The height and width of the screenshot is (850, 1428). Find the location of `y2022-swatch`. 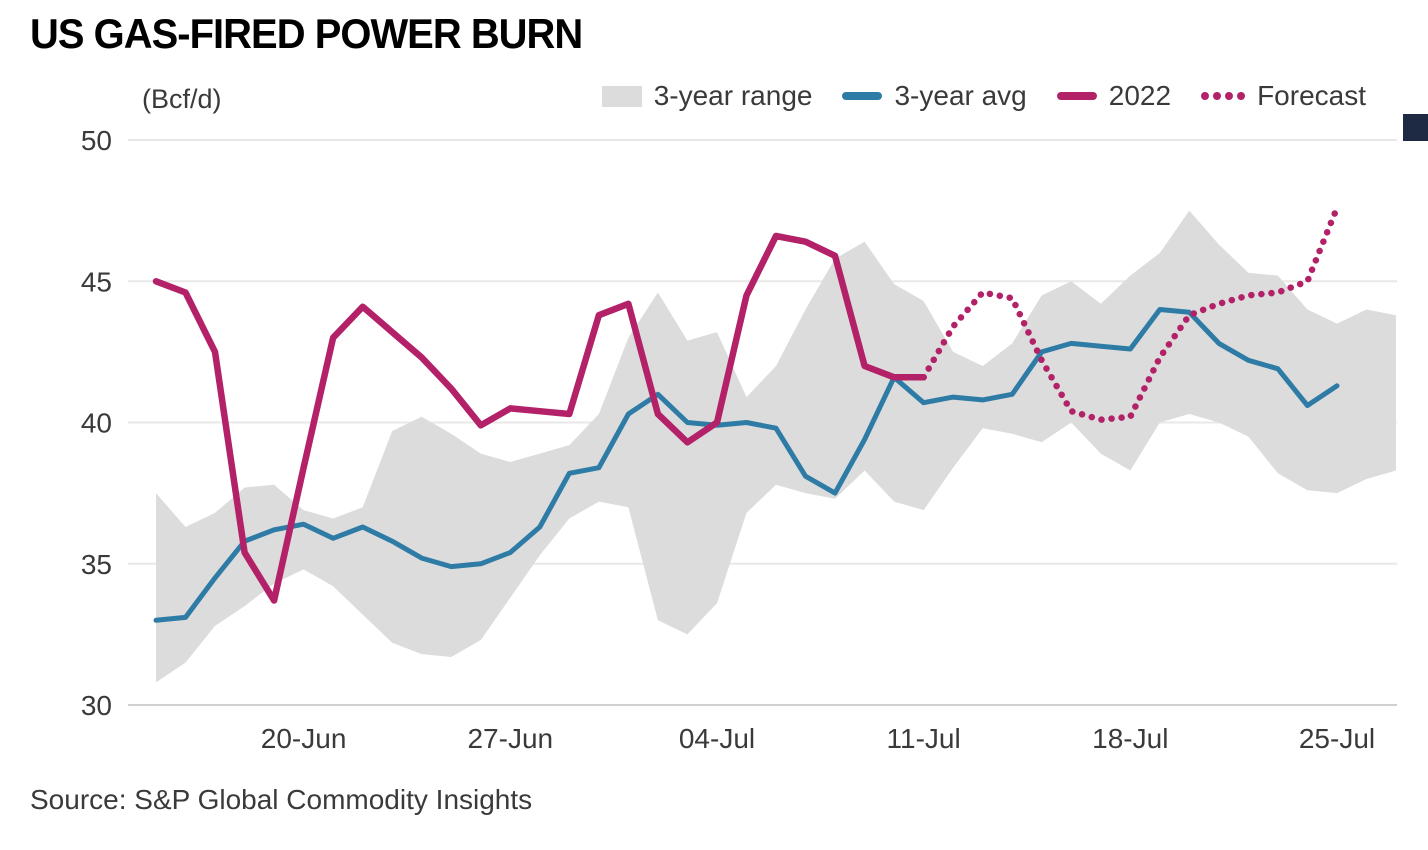

y2022-swatch is located at coordinates (1076, 96).